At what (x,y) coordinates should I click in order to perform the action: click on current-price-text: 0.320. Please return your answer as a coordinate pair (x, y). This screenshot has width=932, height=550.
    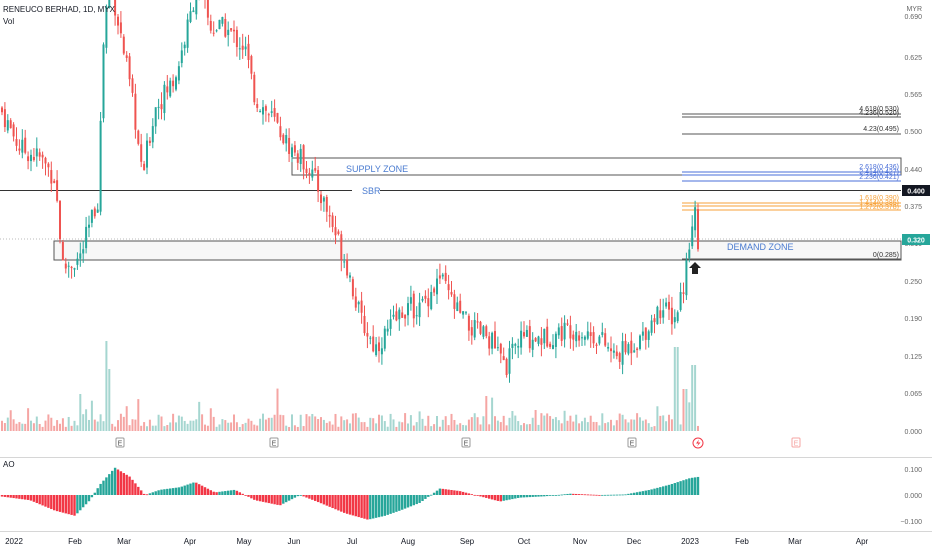
    Looking at the image, I should click on (916, 241).